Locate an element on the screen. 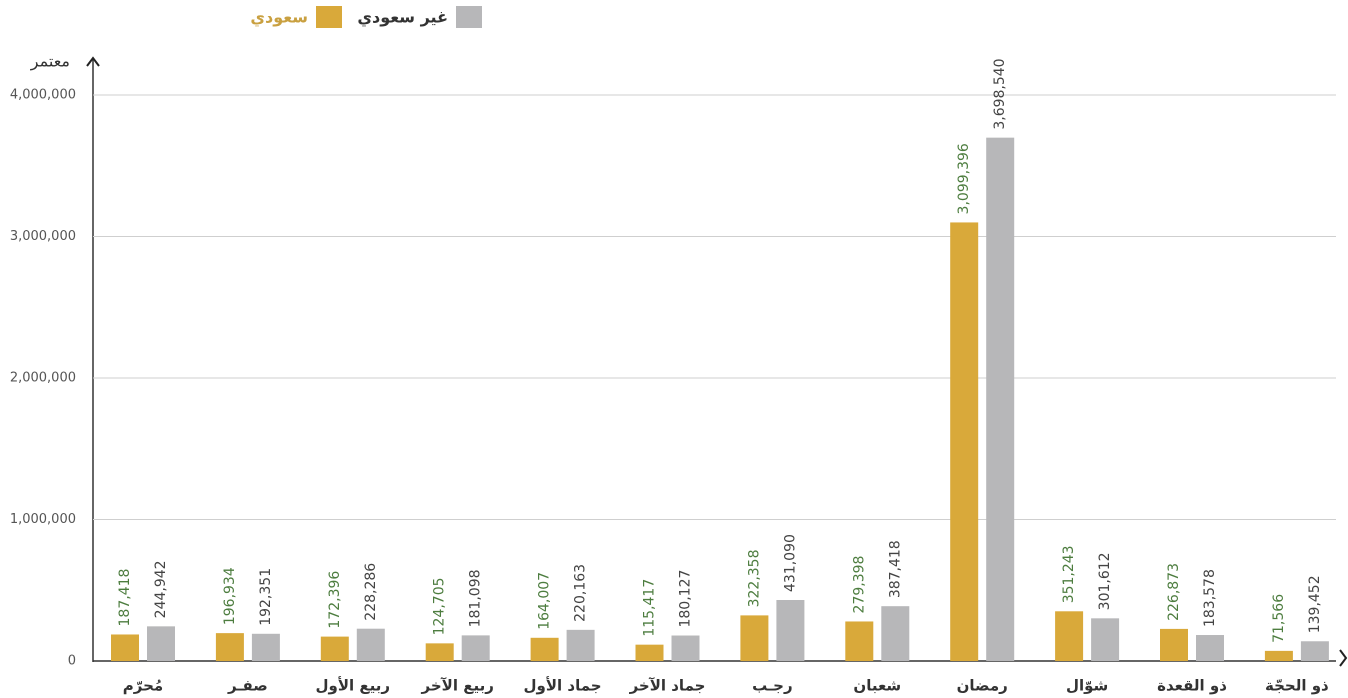  value-label: 164,007 is located at coordinates (545, 601).